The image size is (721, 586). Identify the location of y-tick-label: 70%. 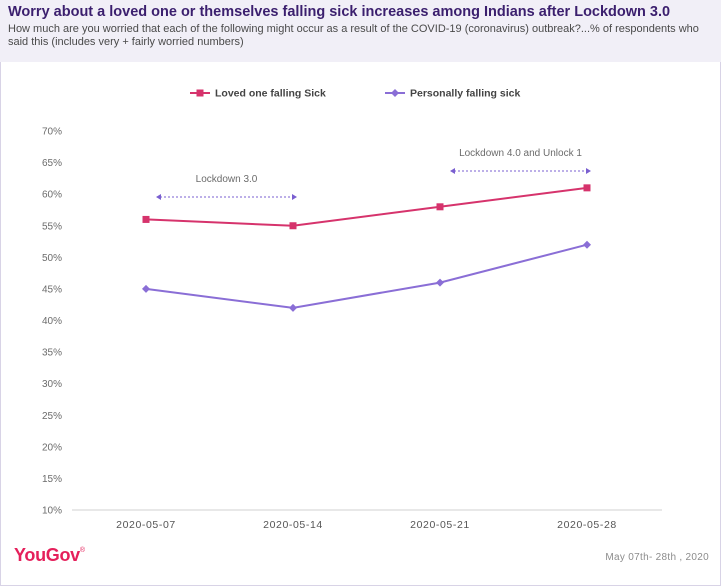
(52, 132).